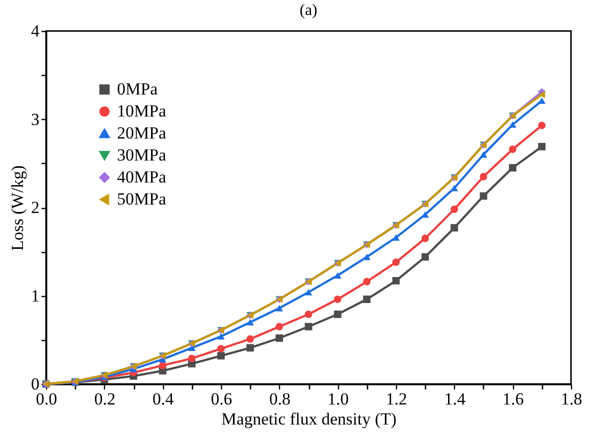  What do you see at coordinates (142, 177) in the screenshot?
I see `legend-label: 40MPa` at bounding box center [142, 177].